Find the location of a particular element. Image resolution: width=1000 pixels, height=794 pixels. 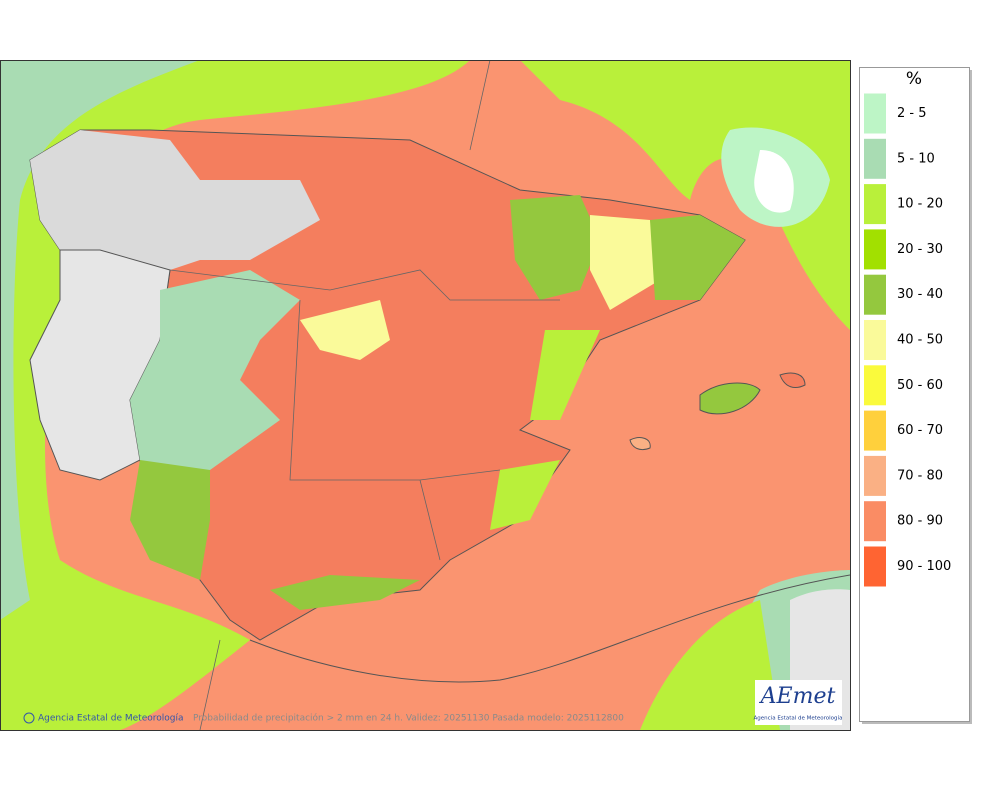

logo-box is located at coordinates (798, 702).